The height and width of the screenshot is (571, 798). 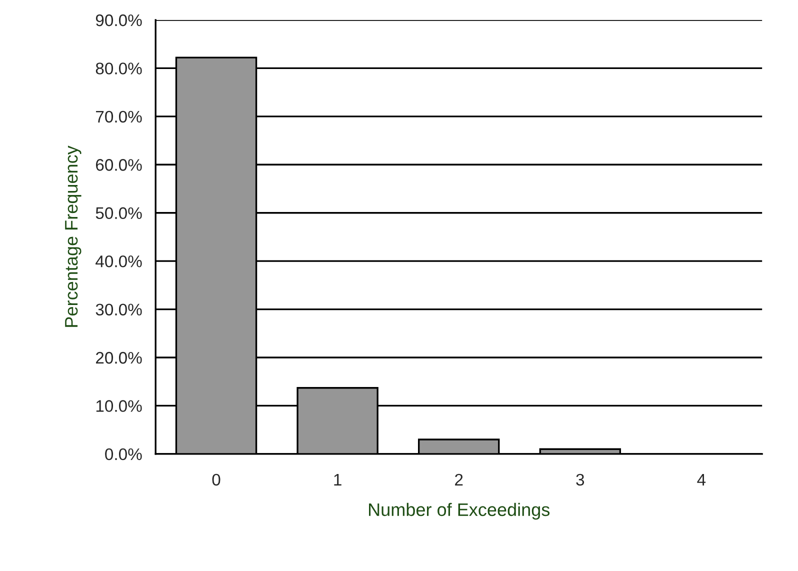 I want to click on y-tick-label: 40.0%, so click(x=119, y=261).